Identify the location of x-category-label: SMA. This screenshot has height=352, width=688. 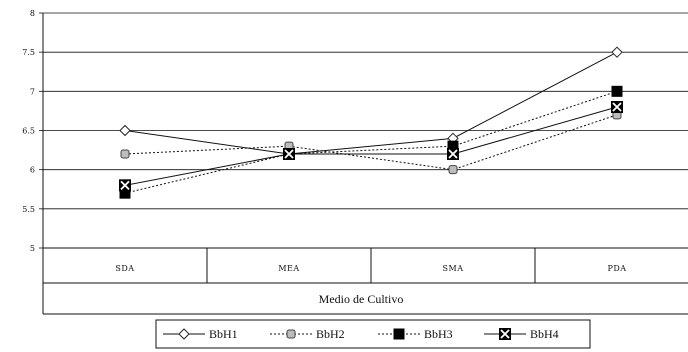
(453, 268).